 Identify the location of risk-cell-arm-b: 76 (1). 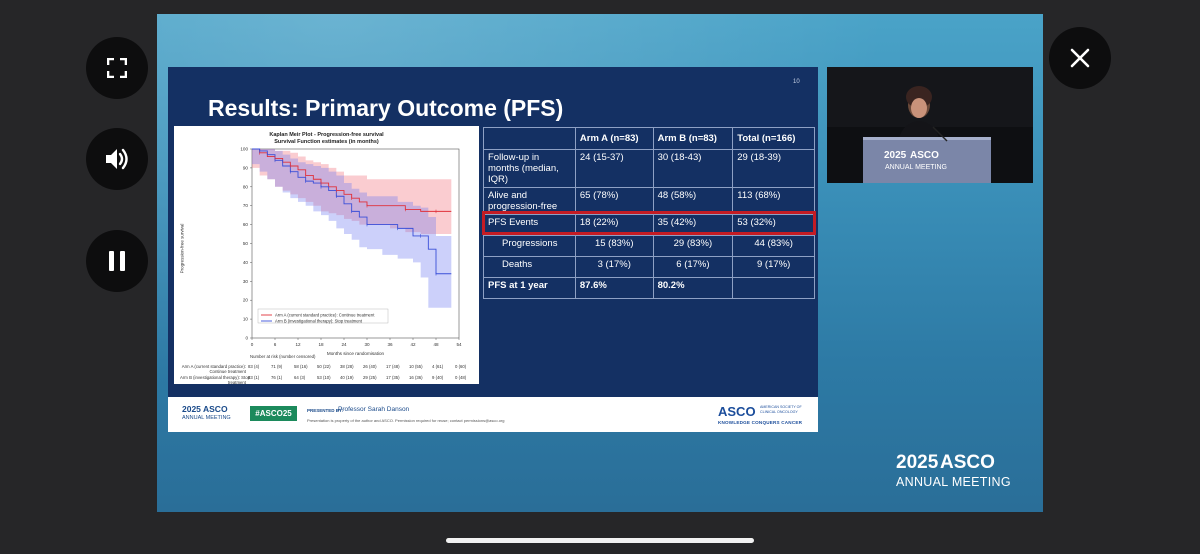
(277, 377).